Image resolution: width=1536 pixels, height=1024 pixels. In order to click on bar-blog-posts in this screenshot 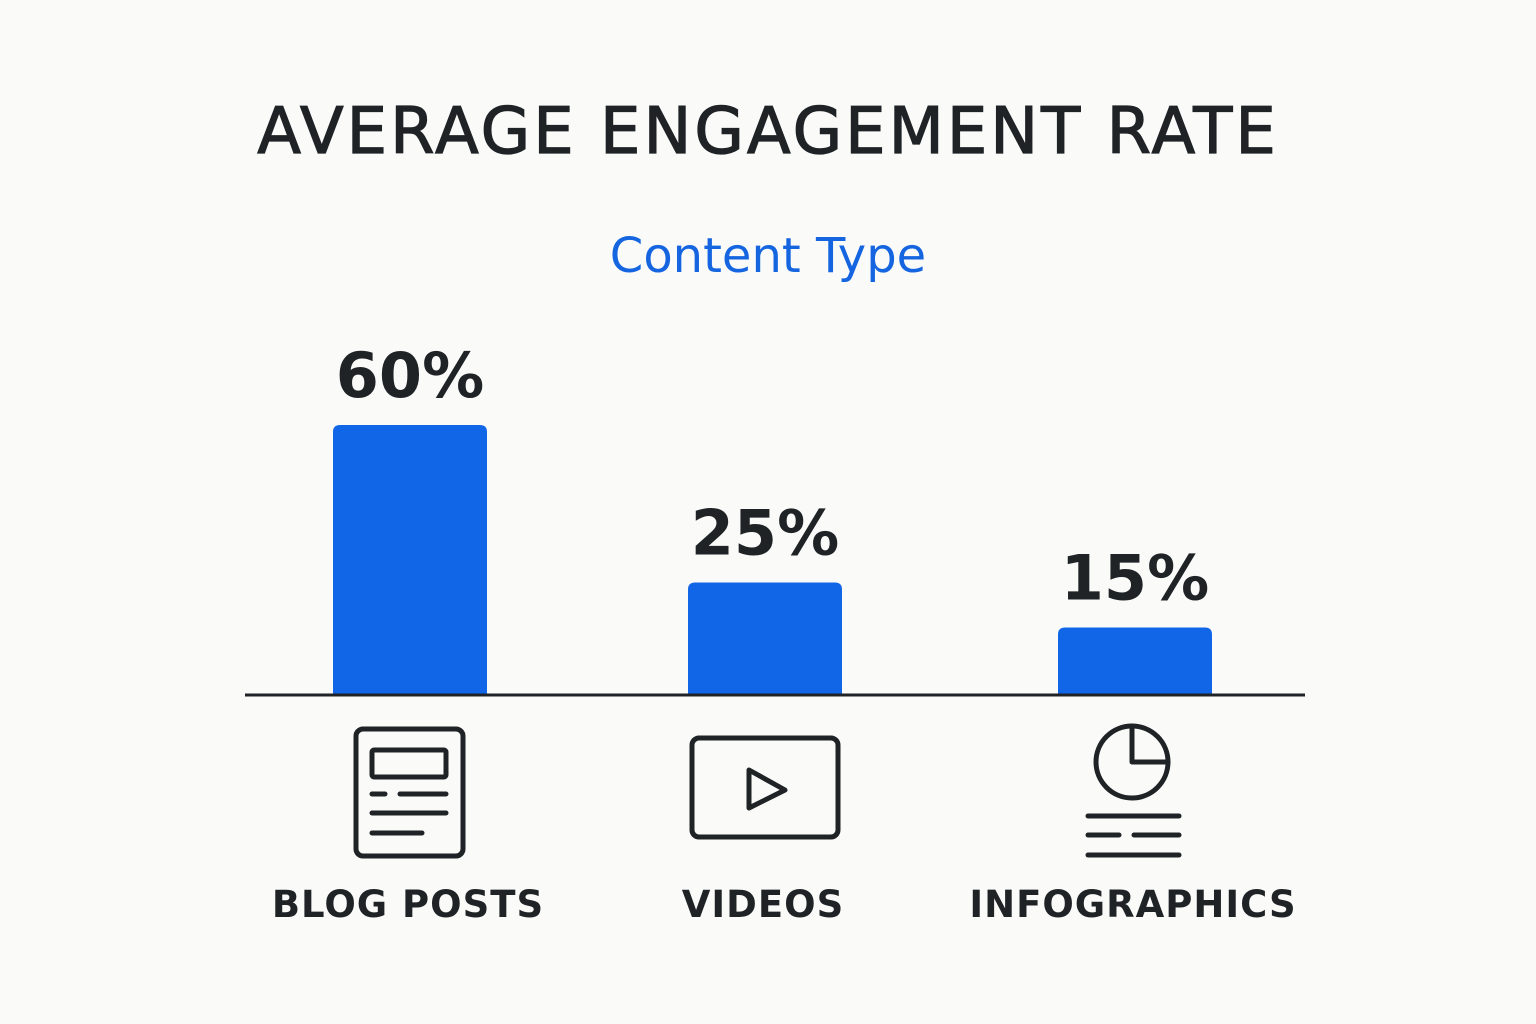, I will do `click(410, 560)`.